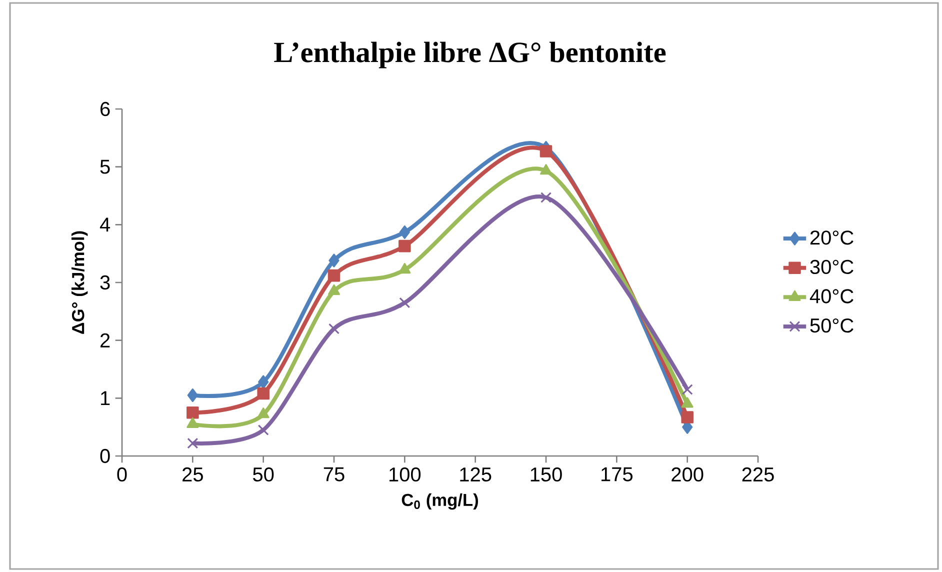  What do you see at coordinates (192, 474) in the screenshot?
I see `x-tick-label: 25` at bounding box center [192, 474].